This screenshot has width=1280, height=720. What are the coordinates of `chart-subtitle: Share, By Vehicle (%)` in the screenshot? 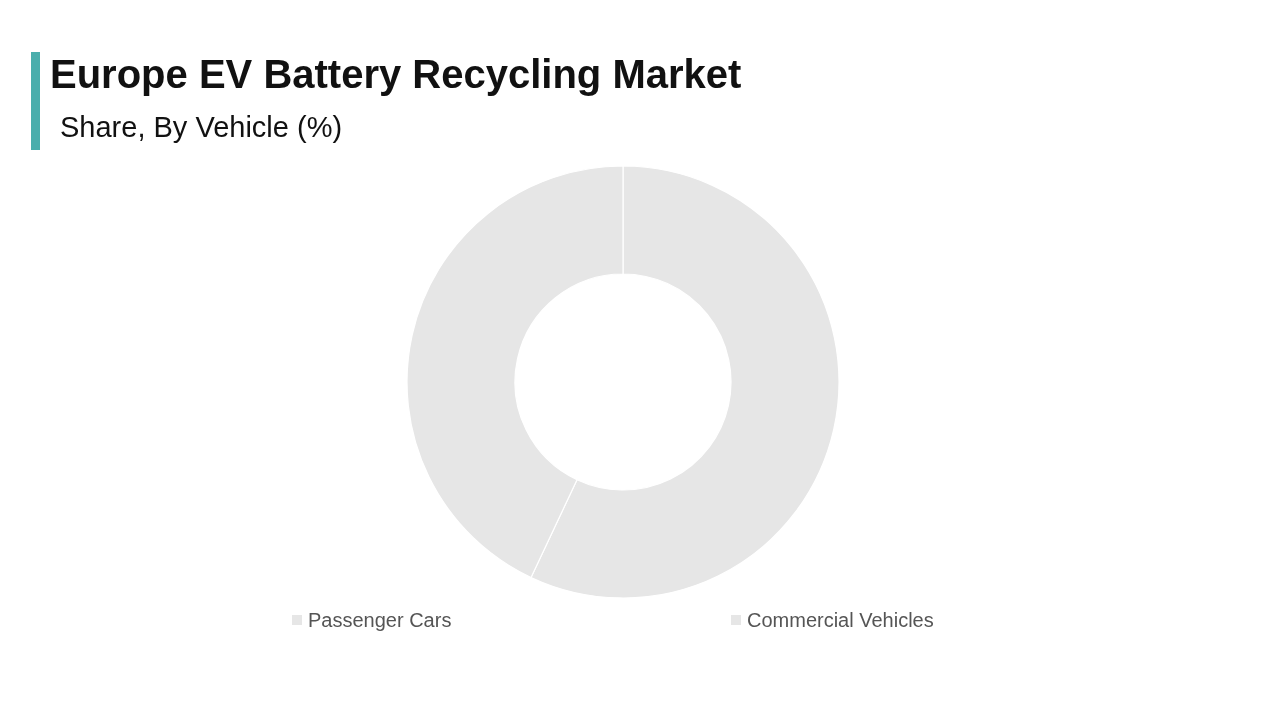 It's located at (201, 127).